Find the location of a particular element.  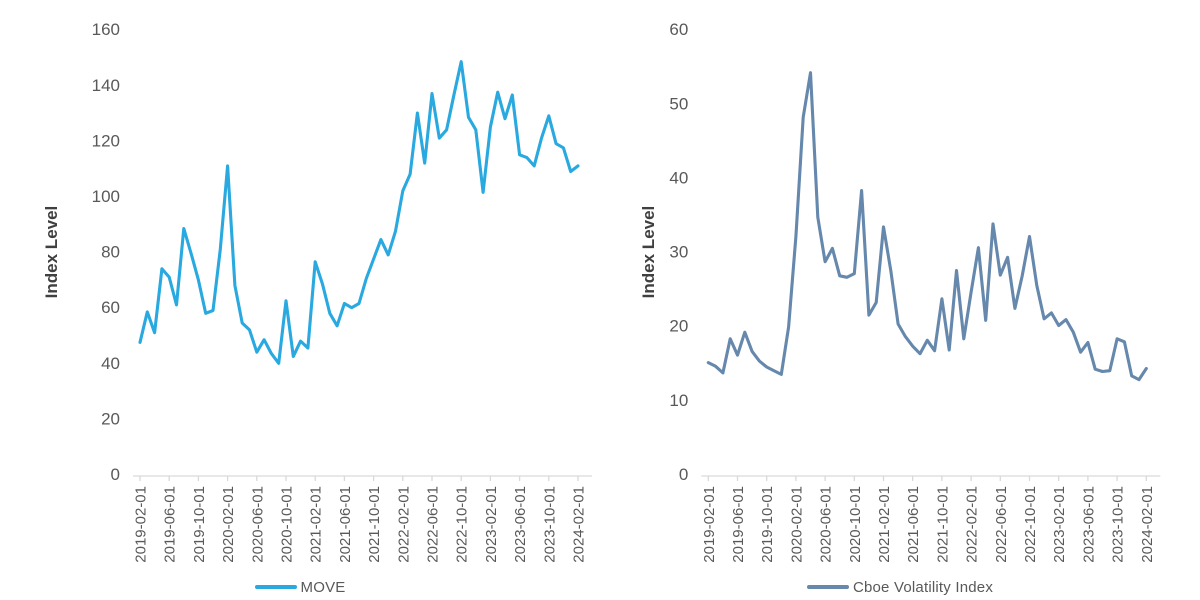

vix-legend: Cboe Volatility Index is located at coordinates (900, 587).